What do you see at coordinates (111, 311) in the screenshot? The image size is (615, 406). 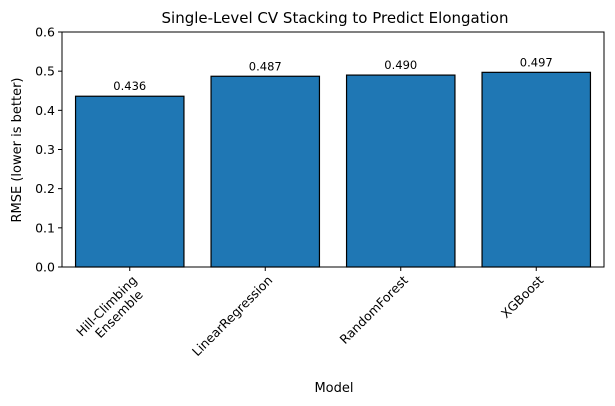 I see `x-tick-label: Hill-ClimbingEnsemble` at bounding box center [111, 311].